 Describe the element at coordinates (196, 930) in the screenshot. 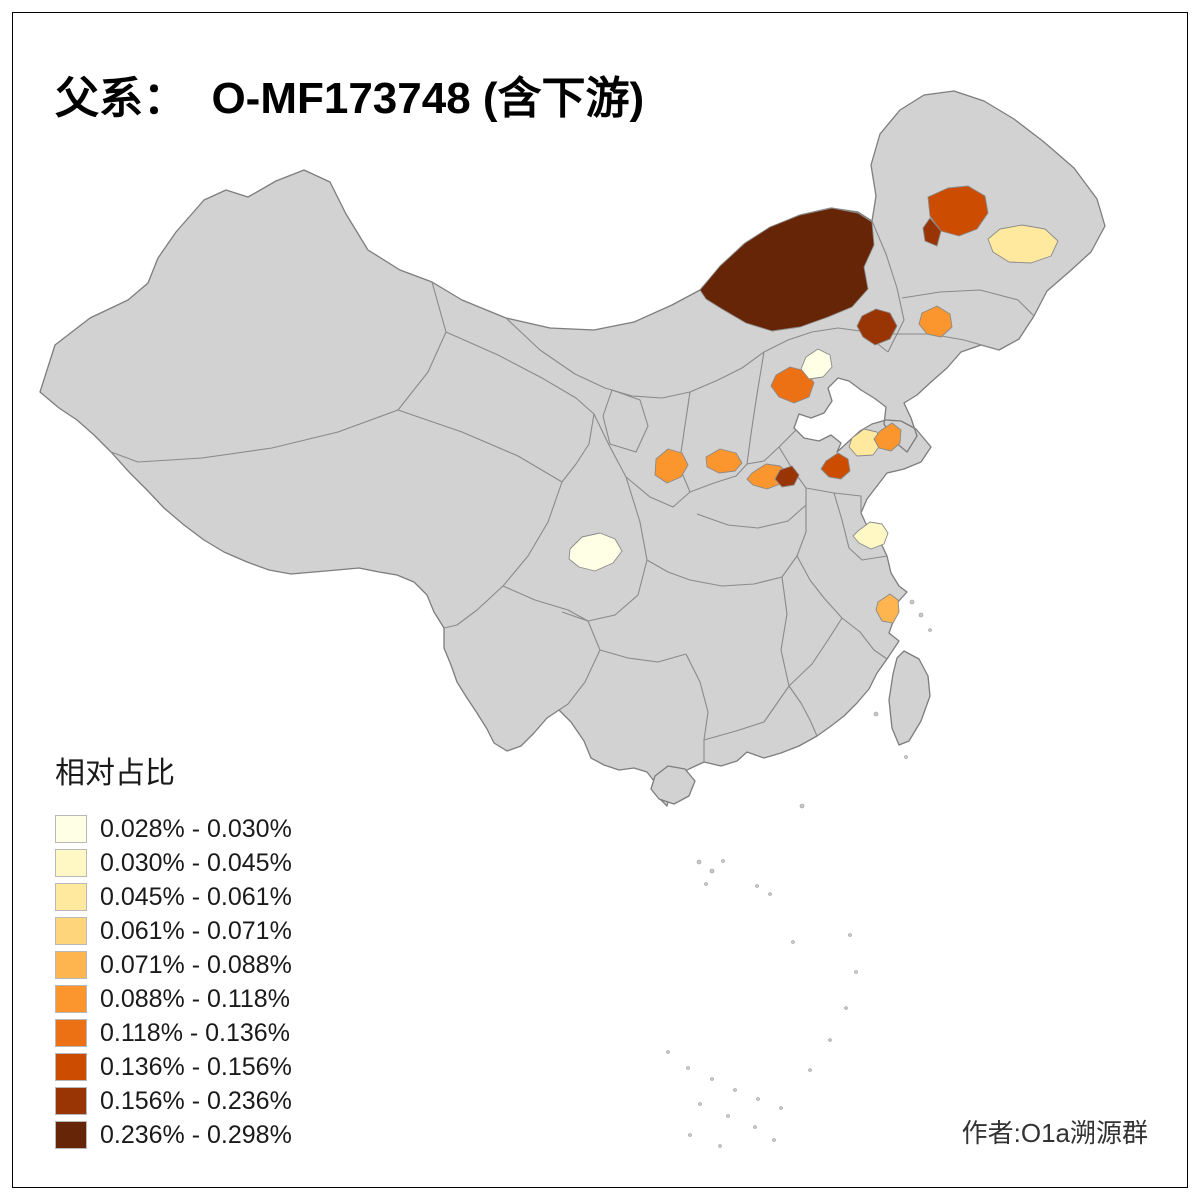

I see `legend-label: 0.061% - 0.071%` at that location.